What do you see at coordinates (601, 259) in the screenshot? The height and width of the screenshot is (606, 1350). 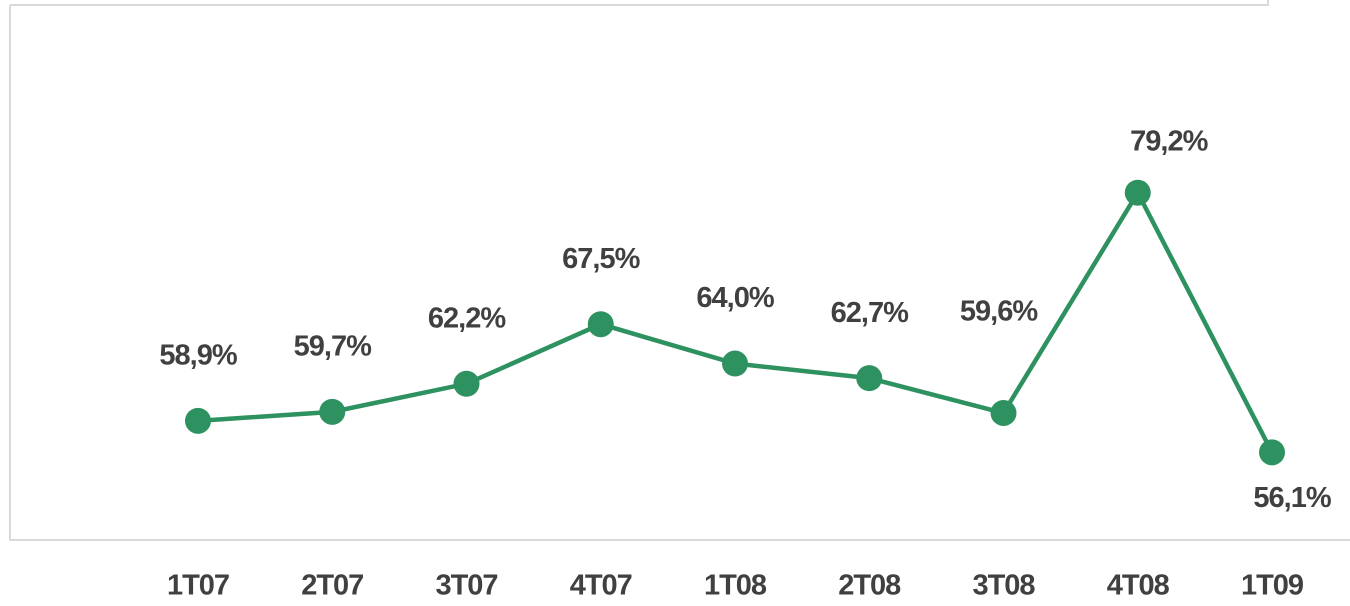 I see `data-label: 67,5%` at bounding box center [601, 259].